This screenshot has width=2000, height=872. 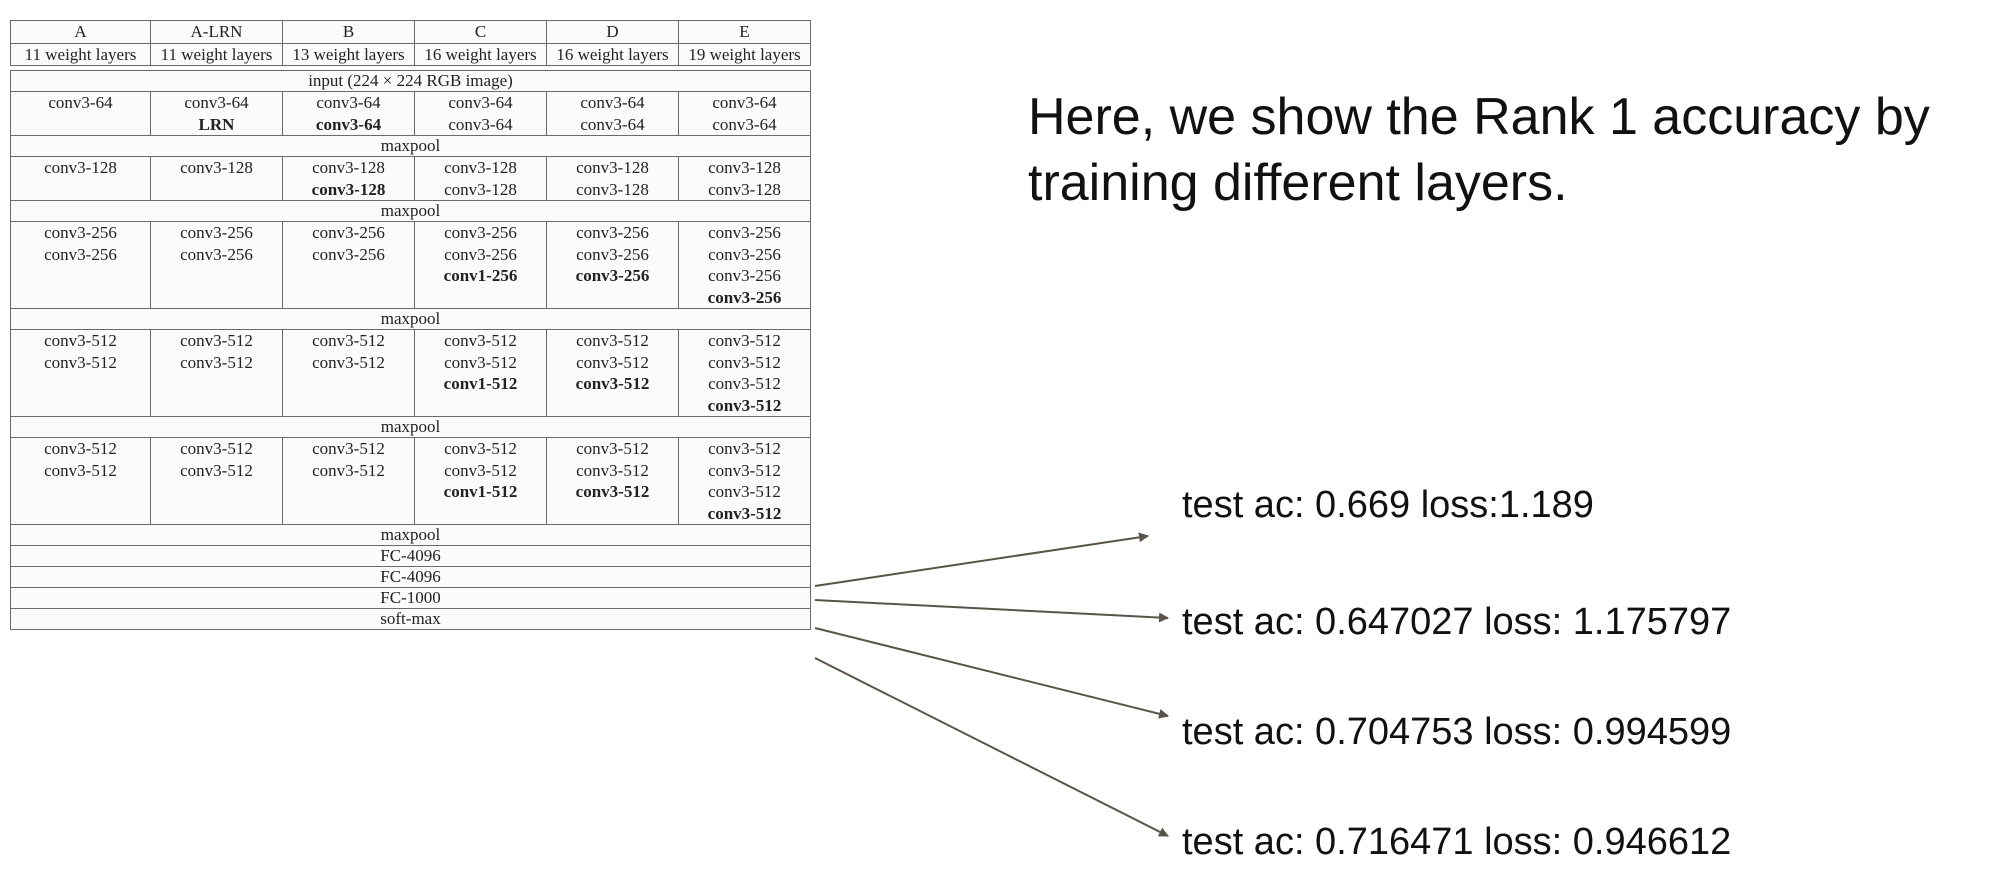 What do you see at coordinates (410, 556) in the screenshot?
I see `tail-row-fc-4096: FC-4096` at bounding box center [410, 556].